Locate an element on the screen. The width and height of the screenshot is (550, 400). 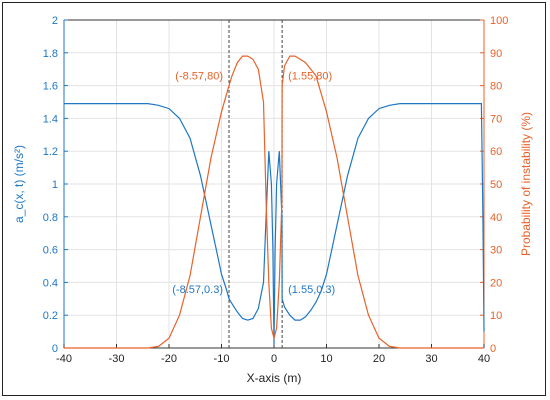
y-left-tick-label: 0.8 is located at coordinates (50, 218).